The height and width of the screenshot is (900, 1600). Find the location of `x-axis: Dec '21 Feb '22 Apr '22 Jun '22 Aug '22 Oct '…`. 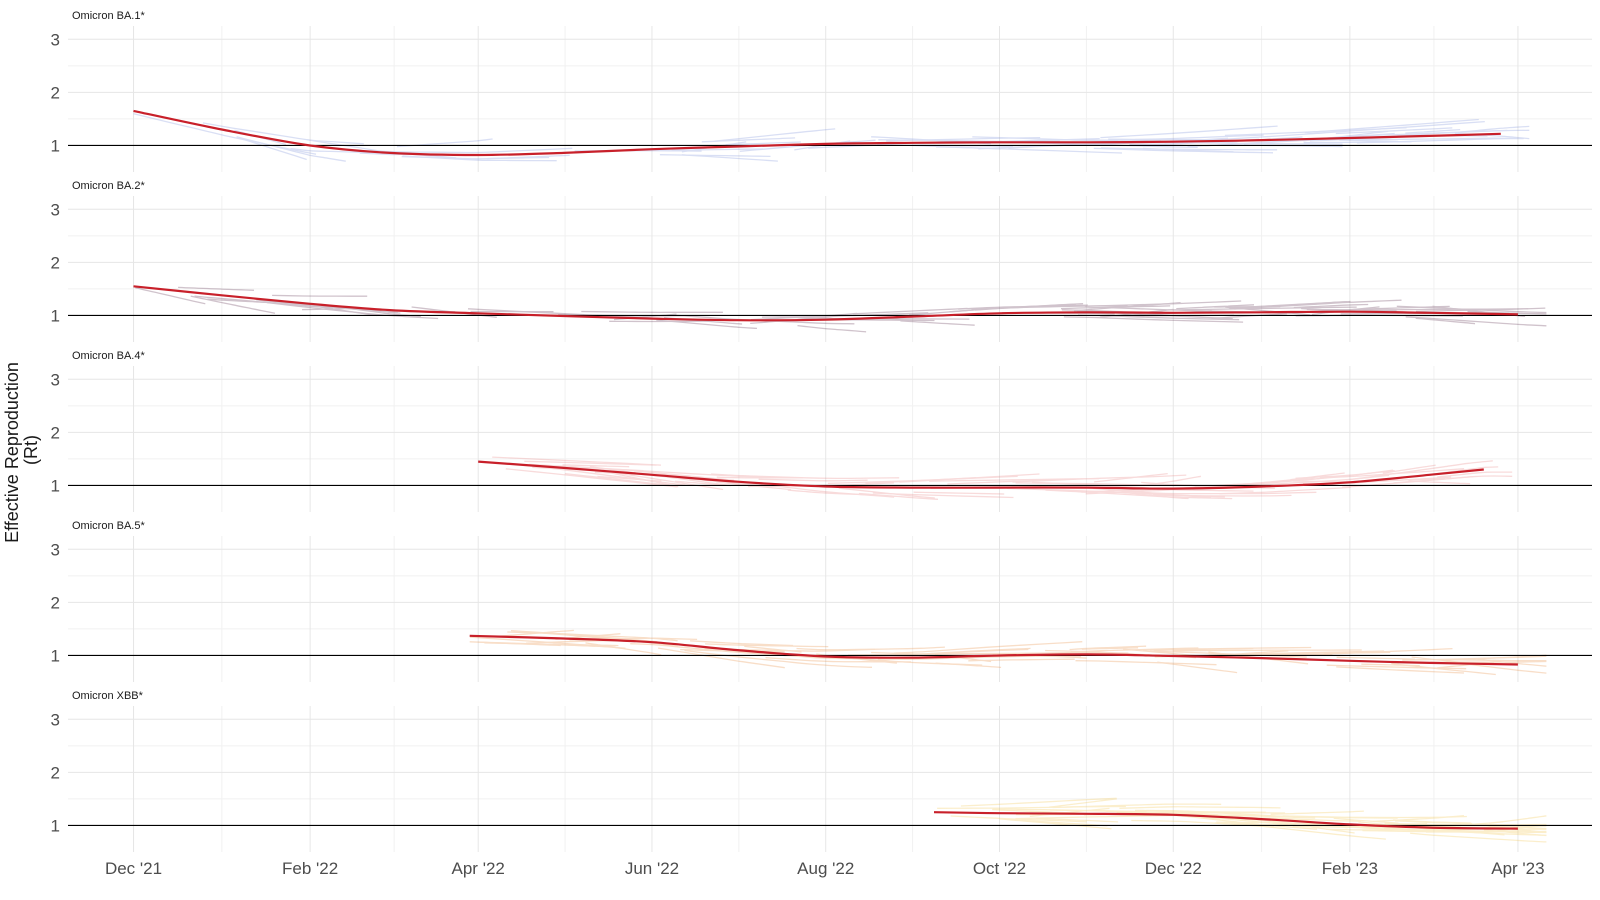

x-axis: Dec '21 Feb '22 Apr '22 Jun '22 Aug '22 Oct '… is located at coordinates (825, 868).